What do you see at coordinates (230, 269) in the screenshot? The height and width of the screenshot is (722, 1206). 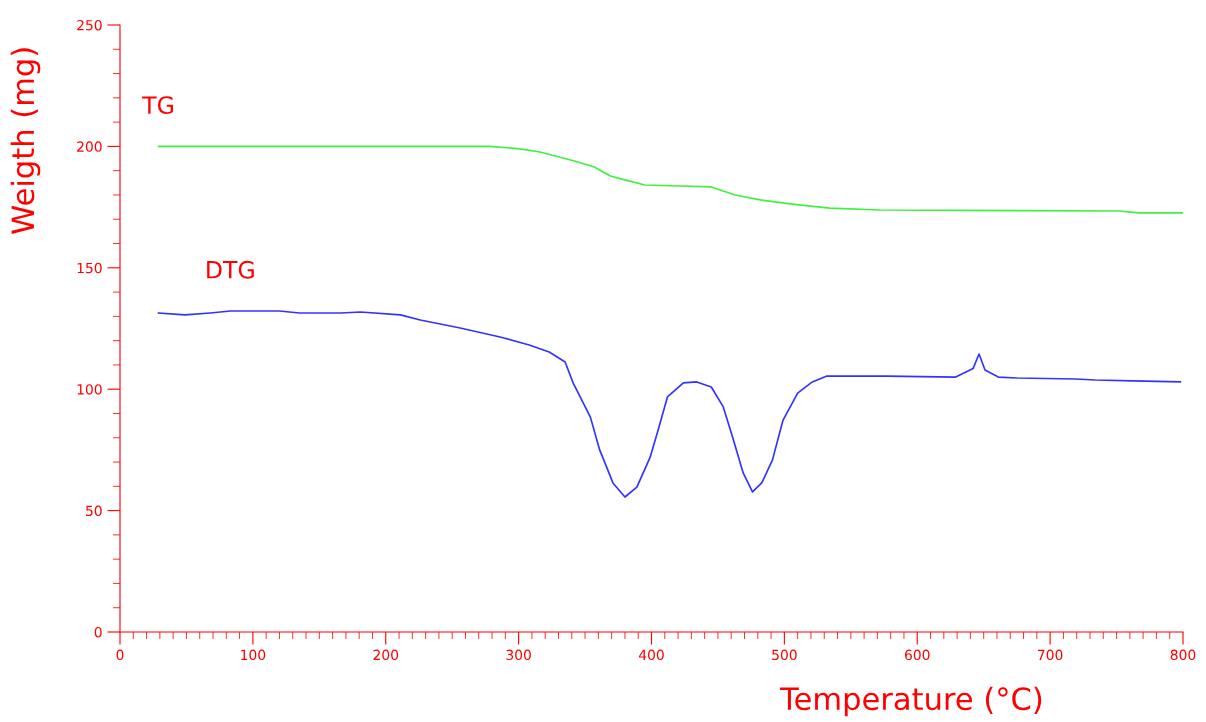 I see `series-label: DTG` at bounding box center [230, 269].